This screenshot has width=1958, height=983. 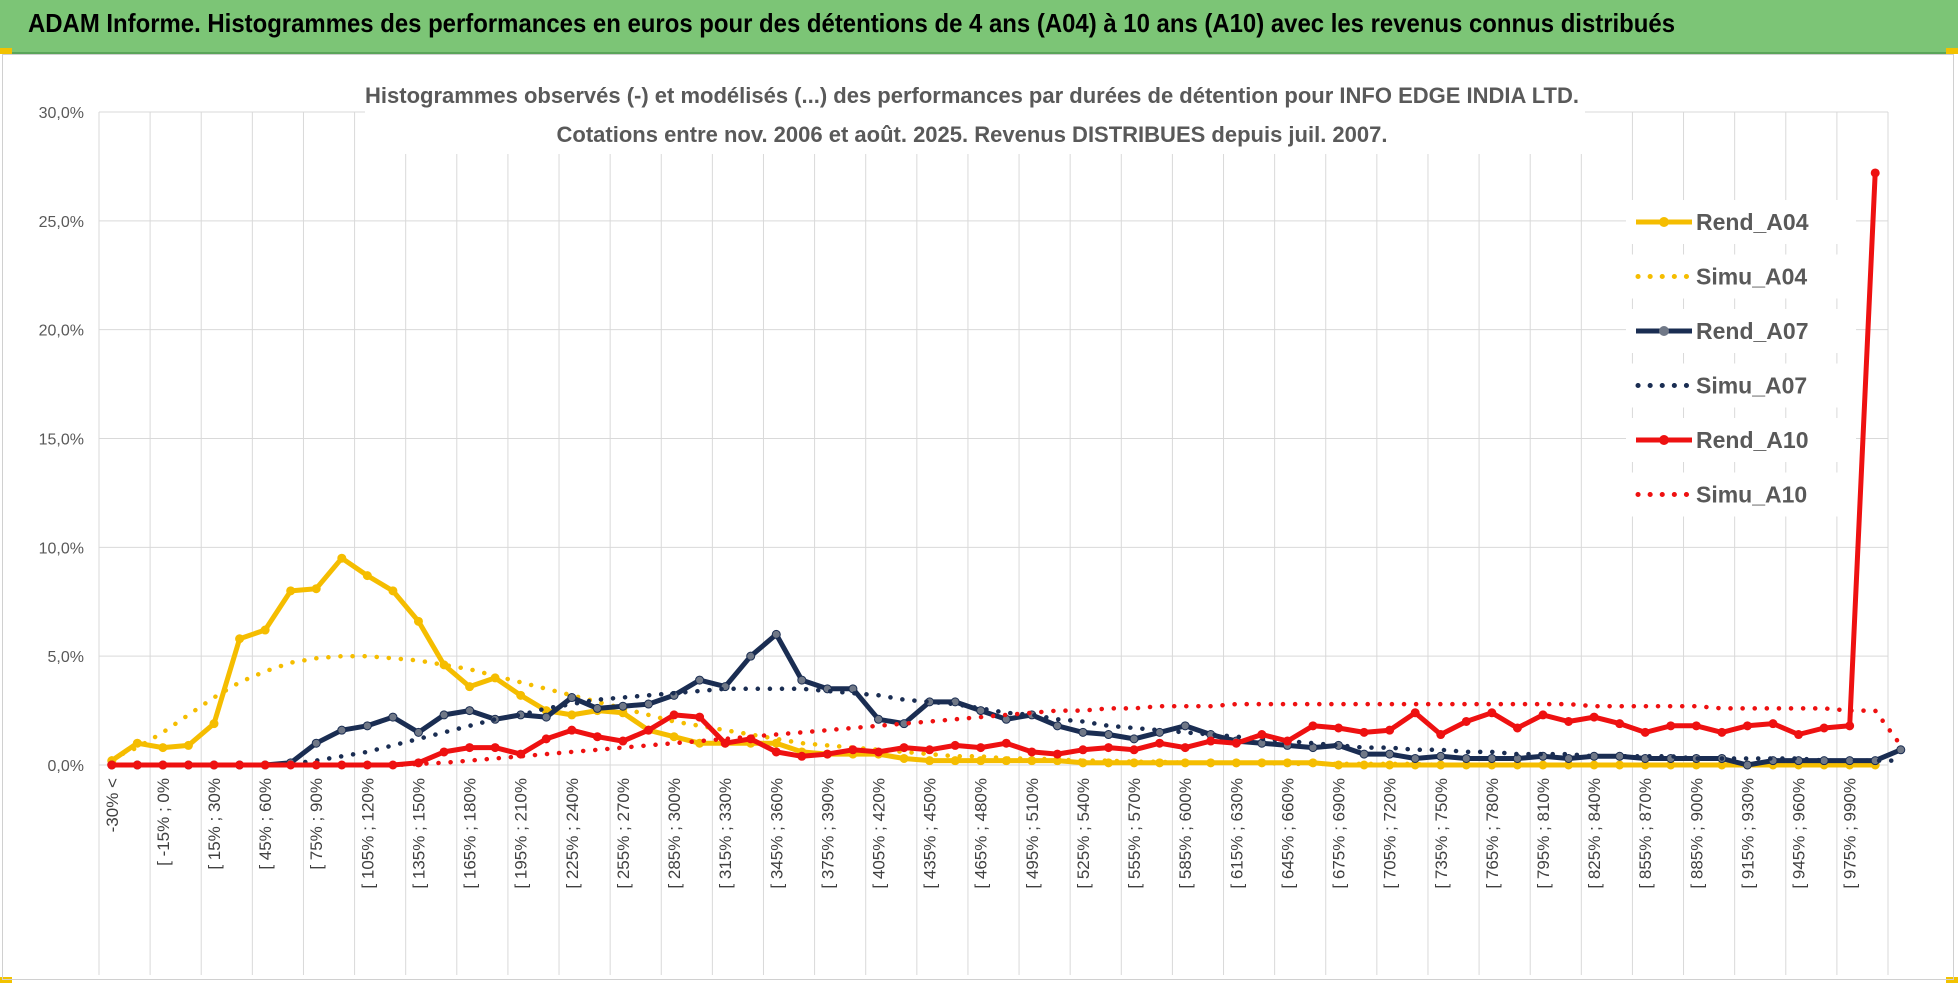 What do you see at coordinates (6, 980) in the screenshot?
I see `corner-marker-bottom-left` at bounding box center [6, 980].